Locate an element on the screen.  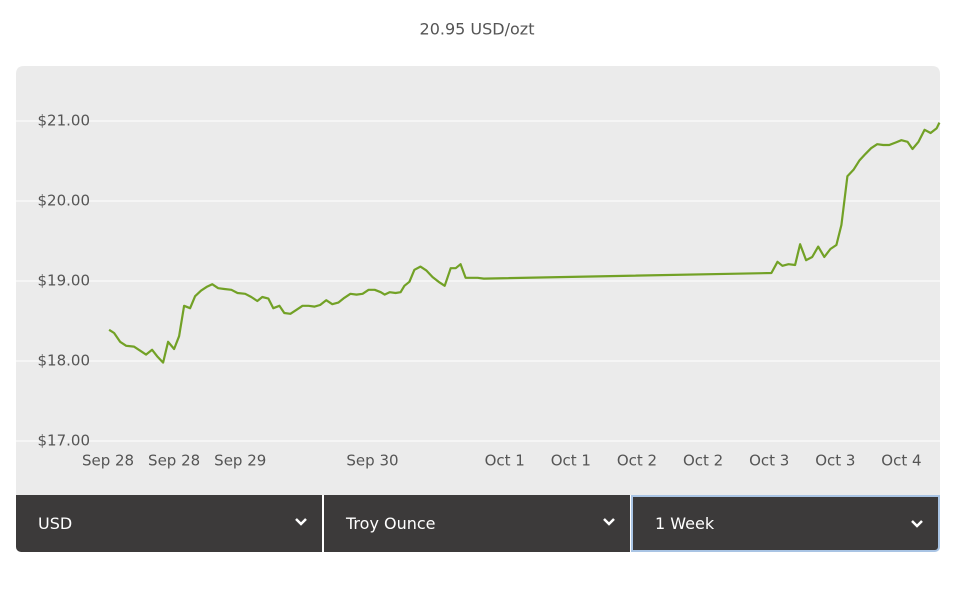
range-dropdown: 1 Week is located at coordinates (785, 523).